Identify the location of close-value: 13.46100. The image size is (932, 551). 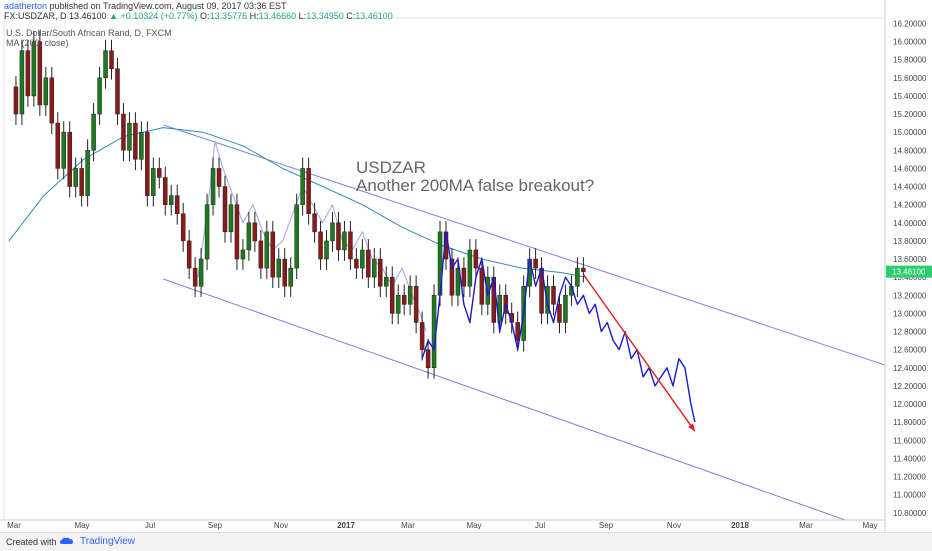
(374, 16).